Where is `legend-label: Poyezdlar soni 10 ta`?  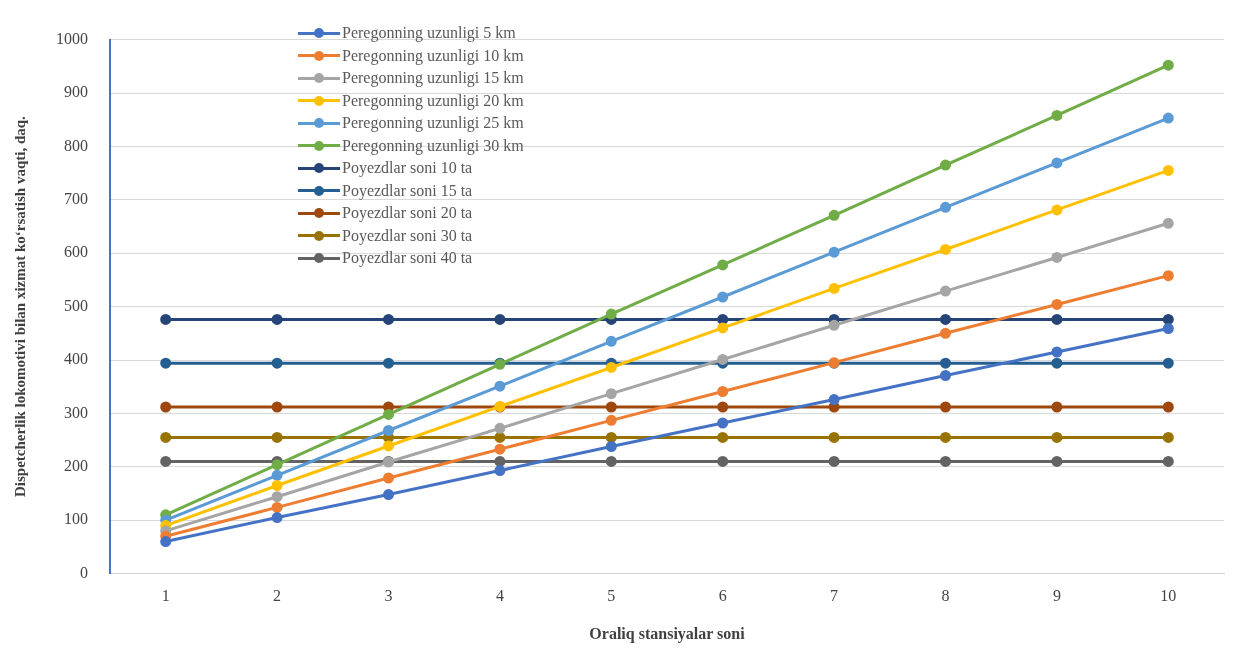
legend-label: Poyezdlar soni 10 ta is located at coordinates (407, 168).